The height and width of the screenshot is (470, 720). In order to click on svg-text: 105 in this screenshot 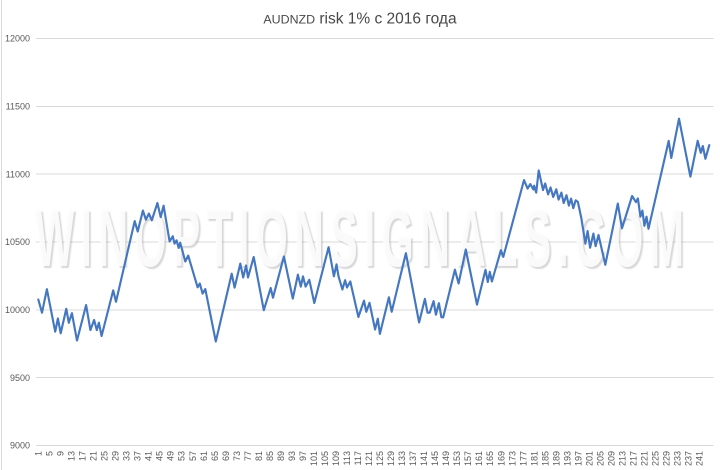, I will do `click(325, 458)`.